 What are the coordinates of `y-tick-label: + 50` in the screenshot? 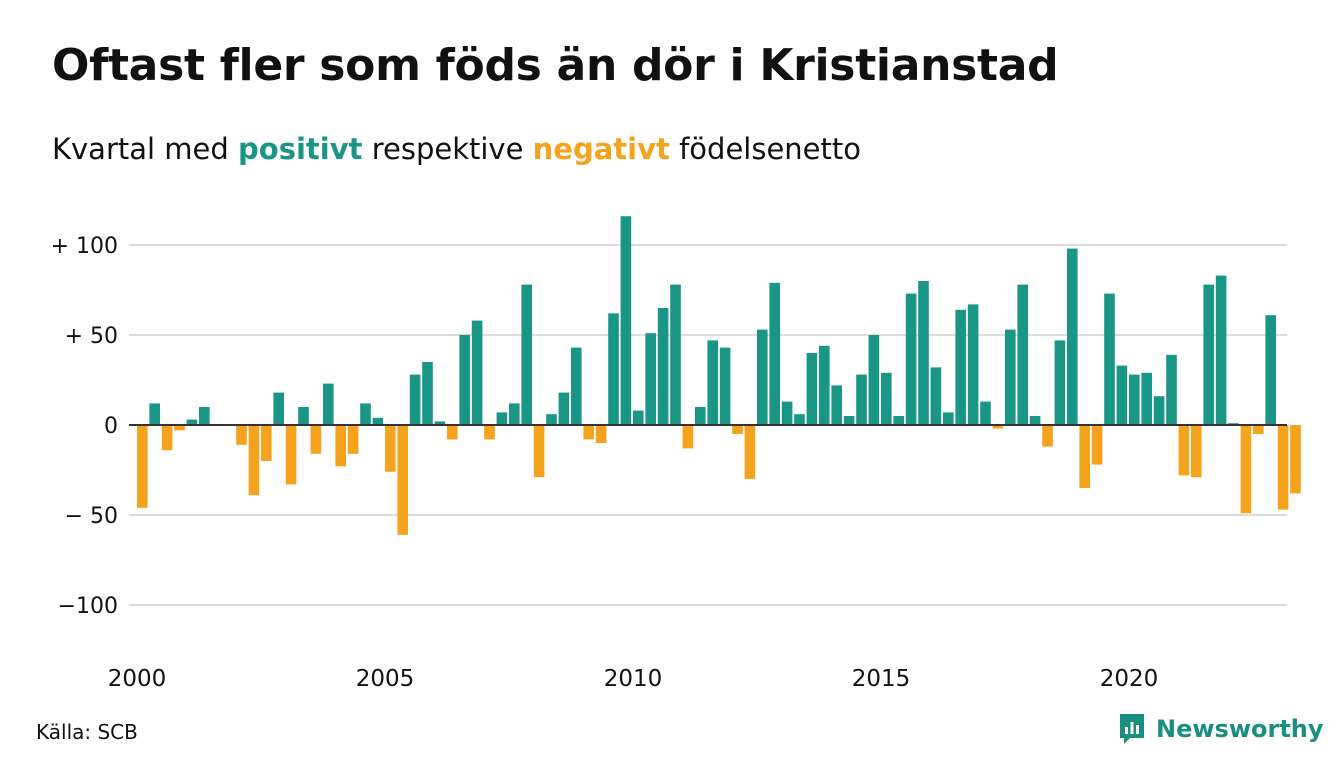 It's located at (91, 336).